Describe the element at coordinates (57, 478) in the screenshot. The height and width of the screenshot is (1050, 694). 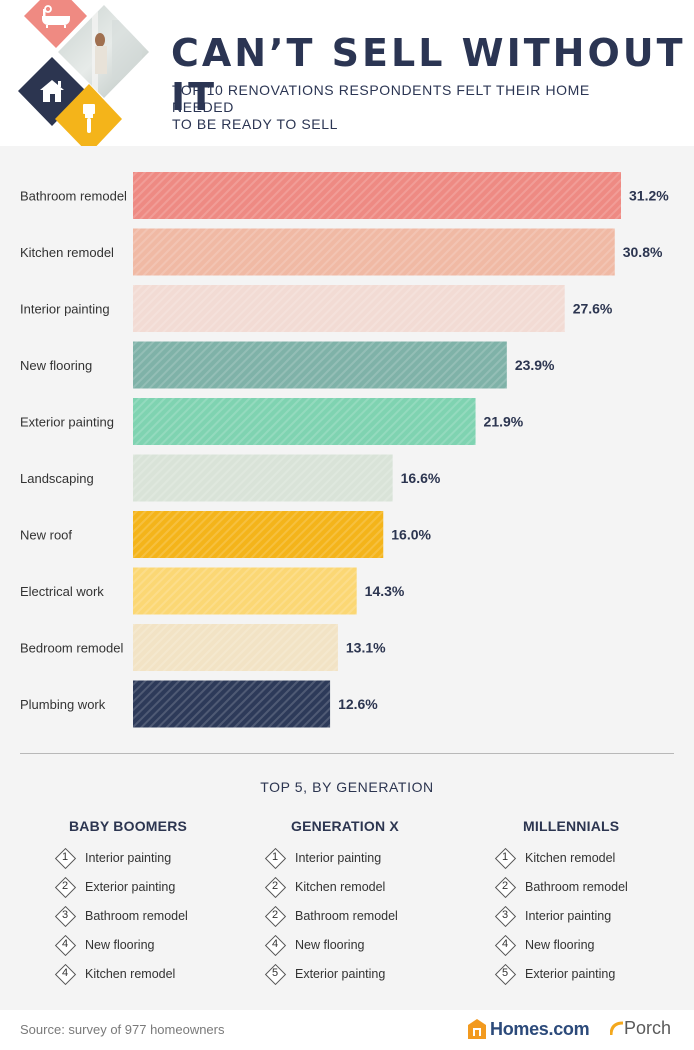
I see `category-label: Landscaping` at that location.